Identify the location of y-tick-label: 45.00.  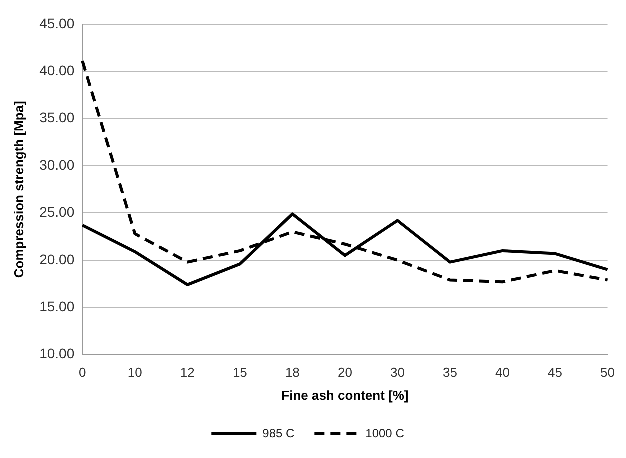
(57, 23).